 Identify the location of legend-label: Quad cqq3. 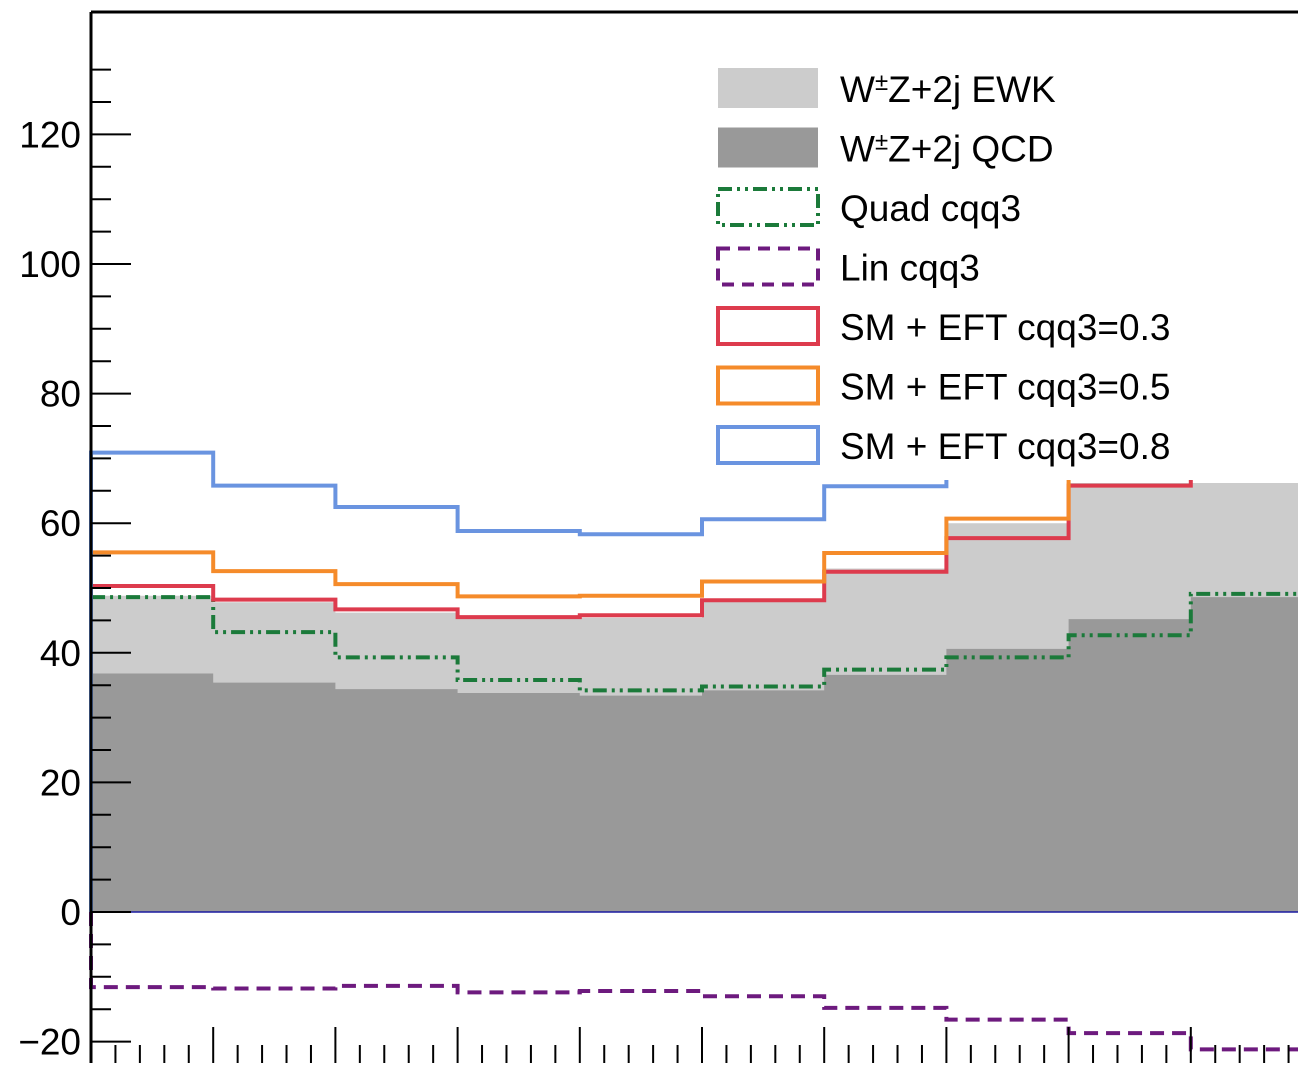
(930, 208).